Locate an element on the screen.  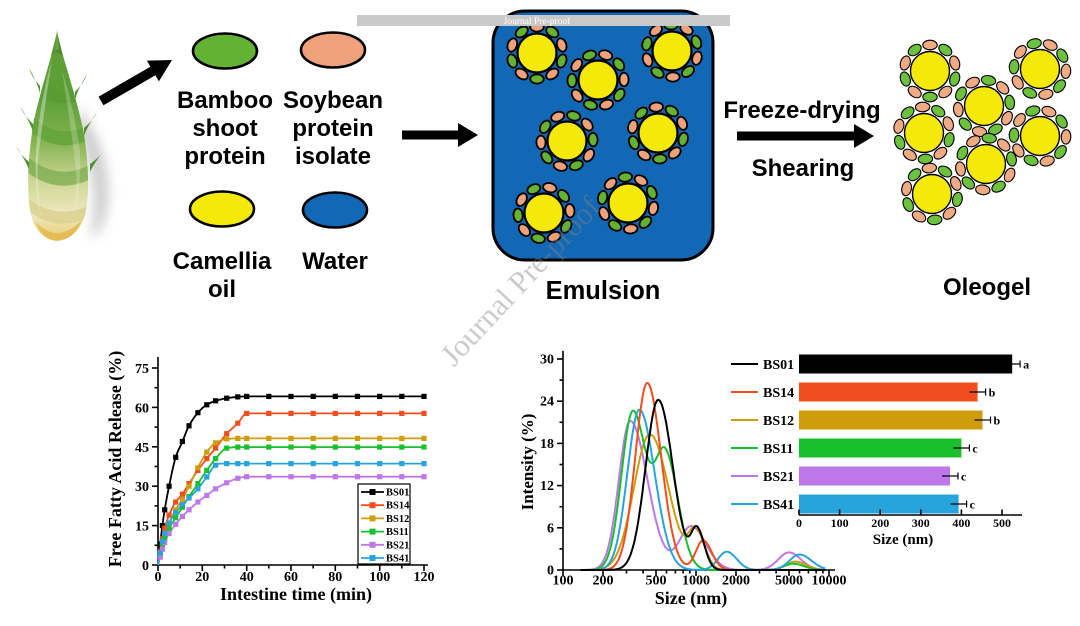
svg-text: 10000 is located at coordinates (829, 581).